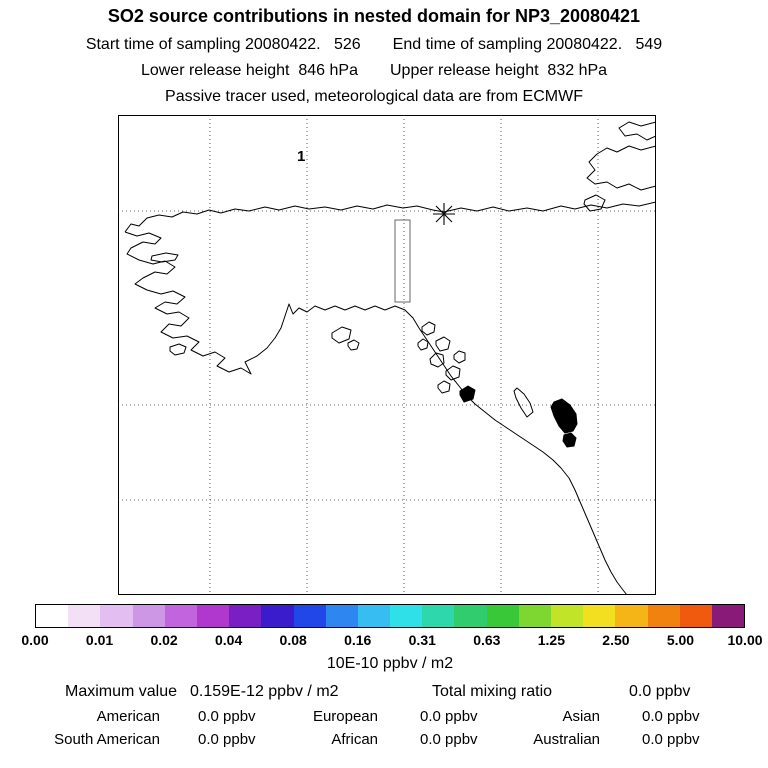  I want to click on total-mixing-ratio-value: 0.0 ppbv, so click(660, 691).